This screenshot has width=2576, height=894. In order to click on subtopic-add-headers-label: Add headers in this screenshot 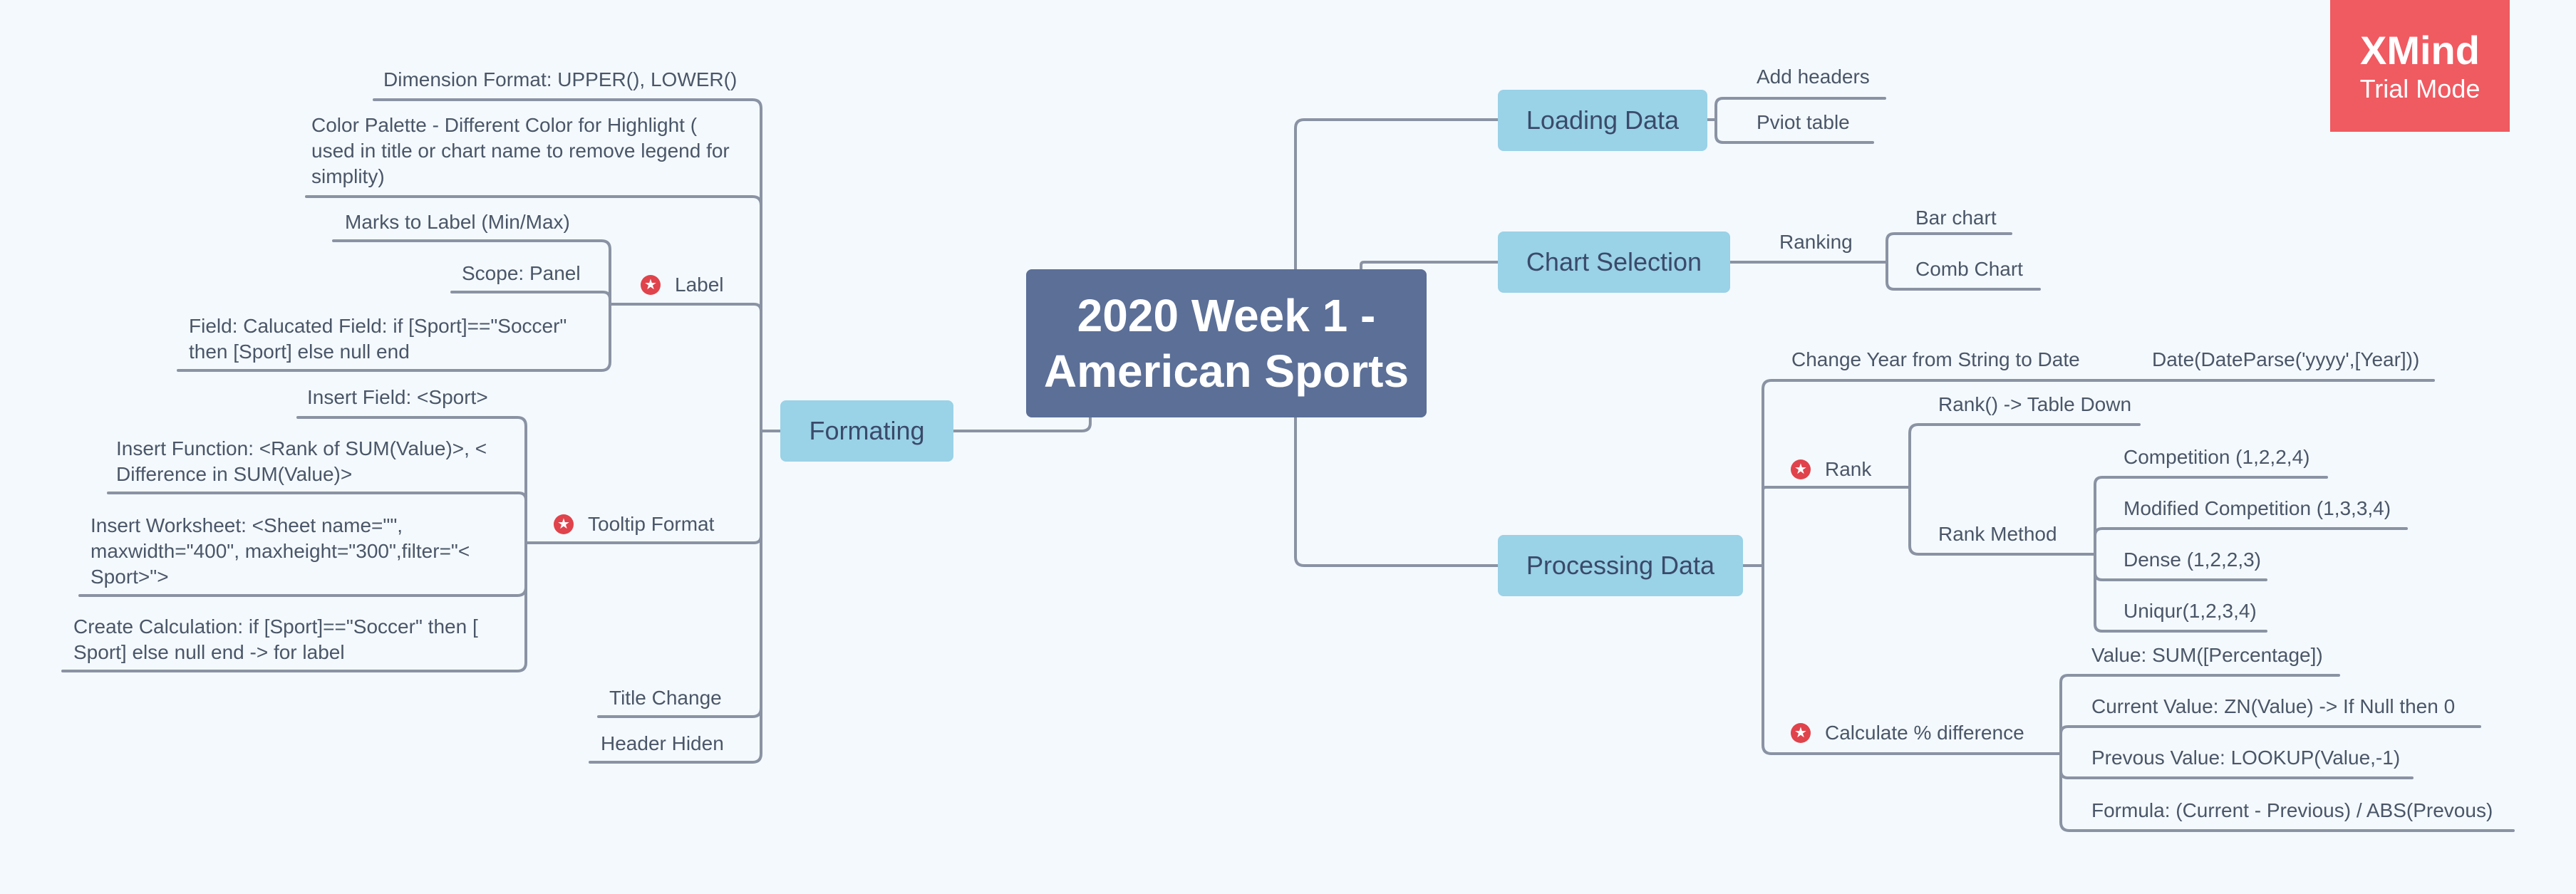, I will do `click(1814, 77)`.